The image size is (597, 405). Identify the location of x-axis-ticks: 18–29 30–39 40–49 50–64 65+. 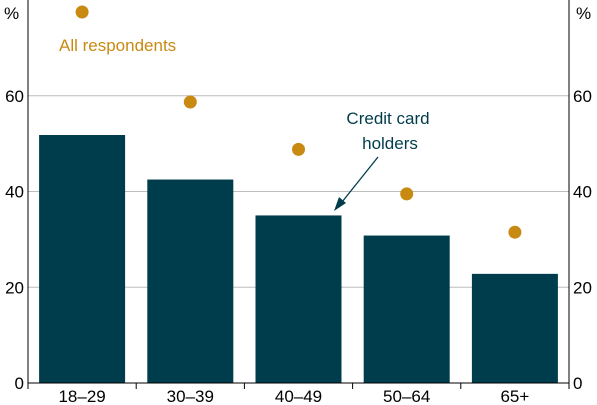
(293, 396).